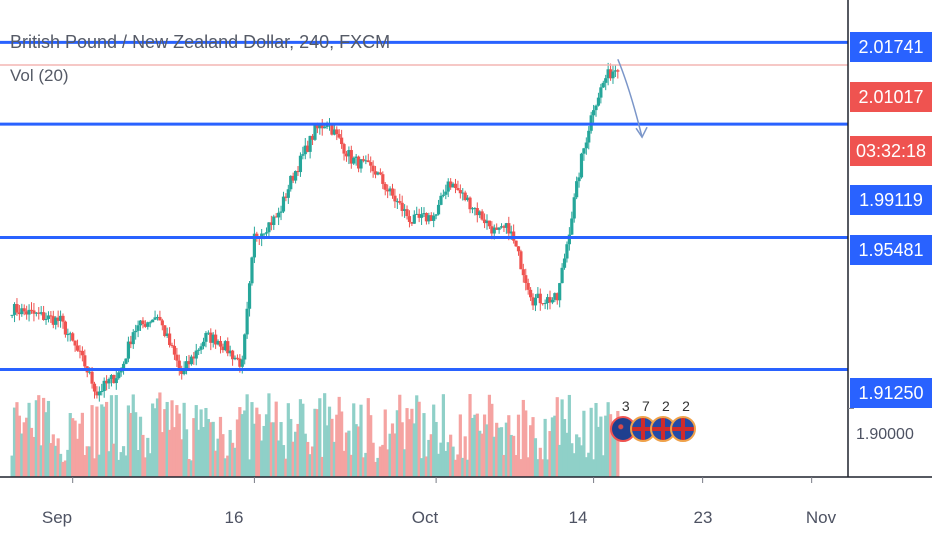 The height and width of the screenshot is (555, 932). Describe the element at coordinates (463, 445) in the screenshot. I see `x-tick-marks` at that location.